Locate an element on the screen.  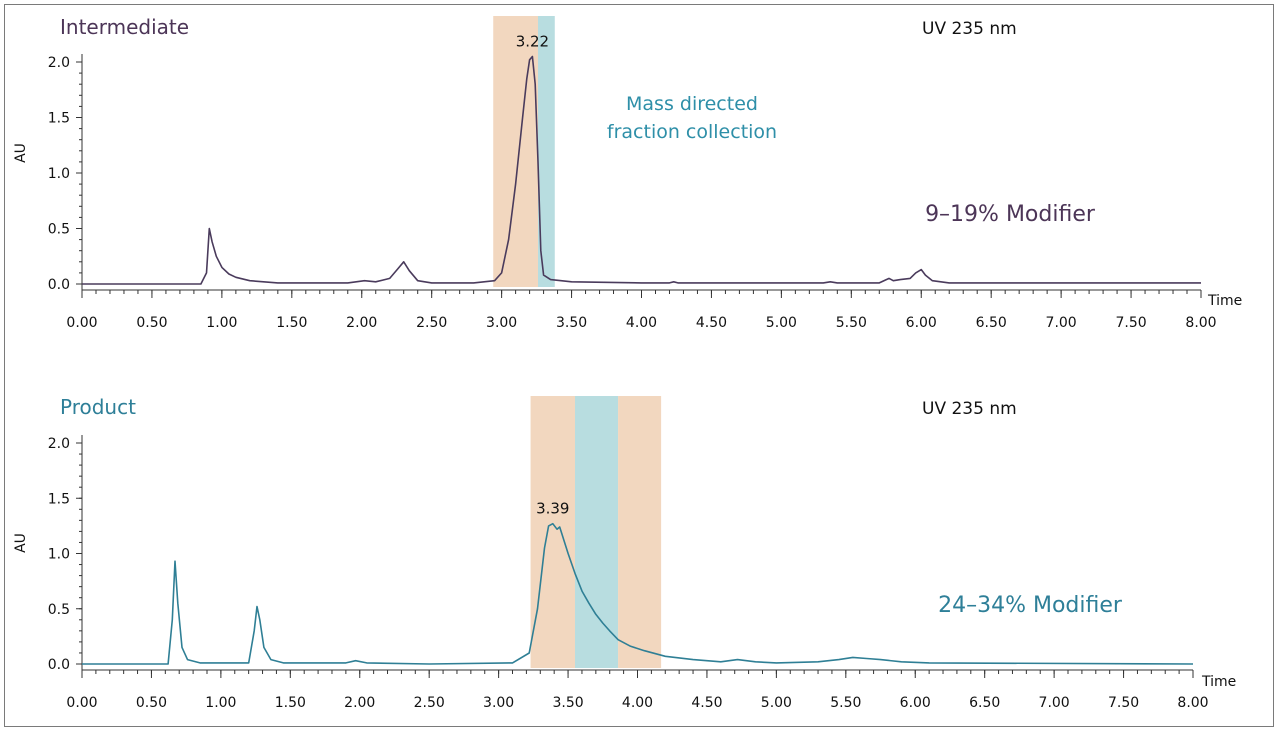
peak-label: 3.22 is located at coordinates (532, 41).